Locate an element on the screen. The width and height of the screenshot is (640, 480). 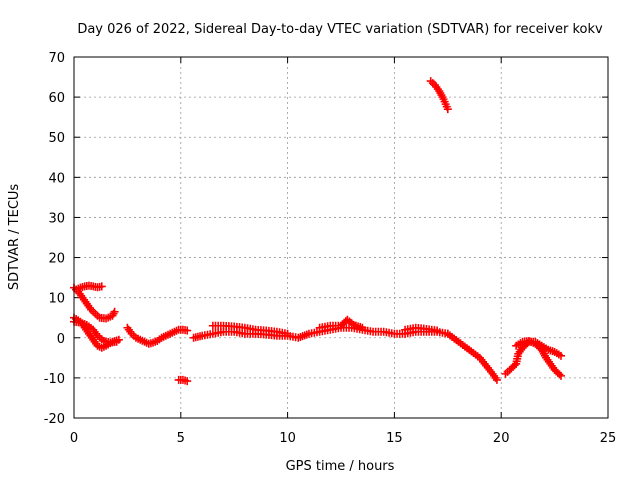
series-arc-l is located at coordinates (439, 95).